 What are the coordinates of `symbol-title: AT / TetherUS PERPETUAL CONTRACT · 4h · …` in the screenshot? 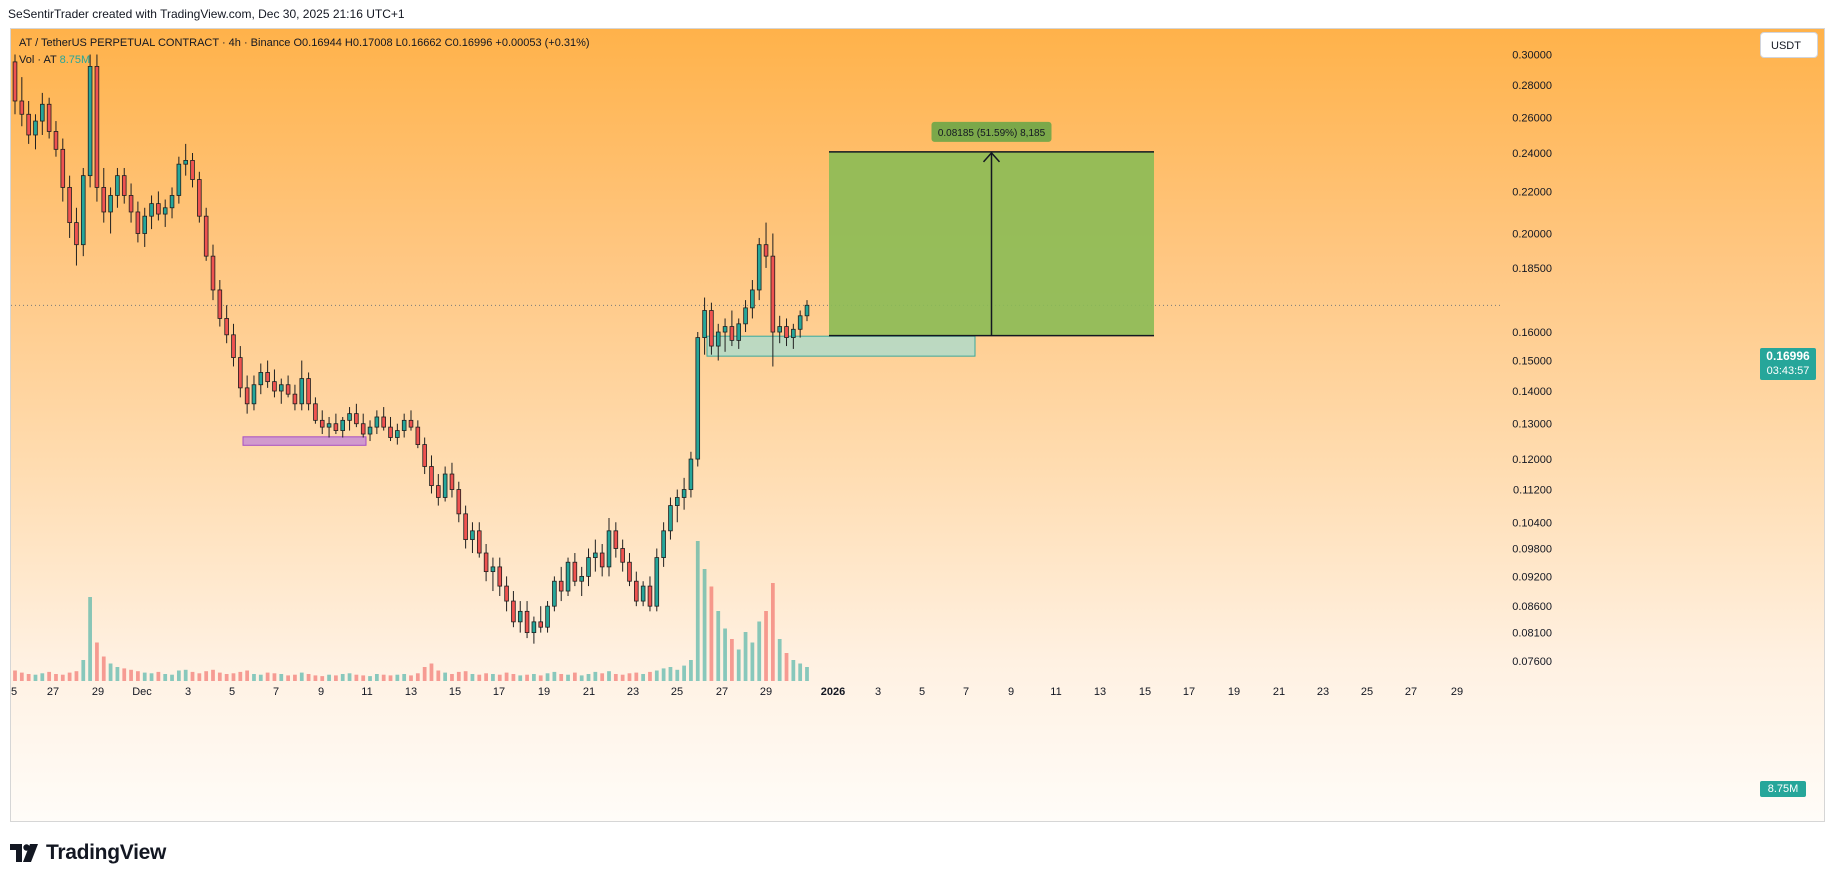 It's located at (155, 43).